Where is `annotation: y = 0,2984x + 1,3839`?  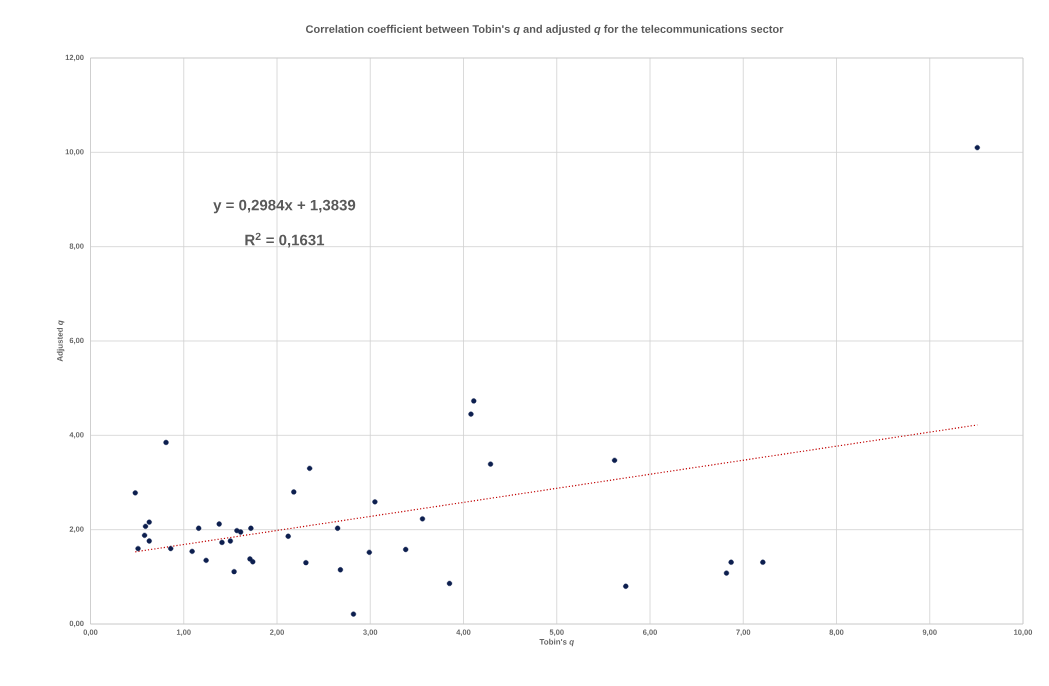
annotation: y = 0,2984x + 1,3839 is located at coordinates (284, 206).